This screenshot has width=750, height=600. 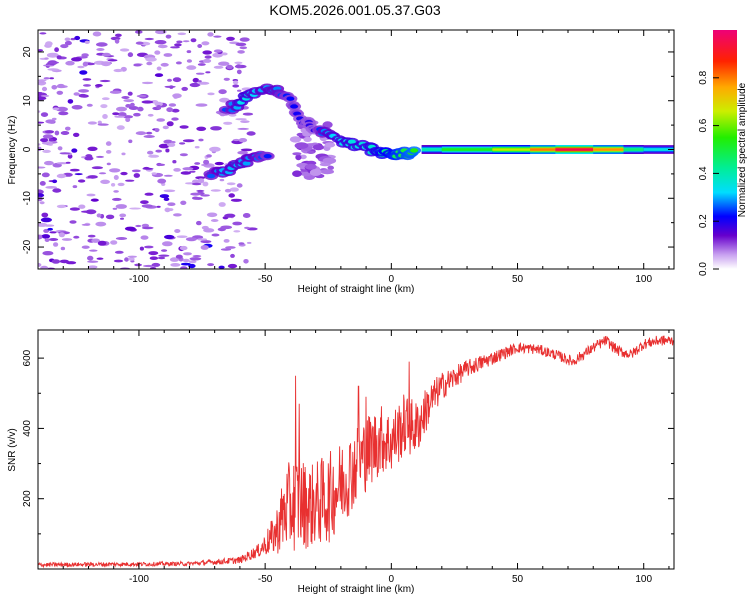 I want to click on y-tick-label: 400, so click(x=27, y=428).